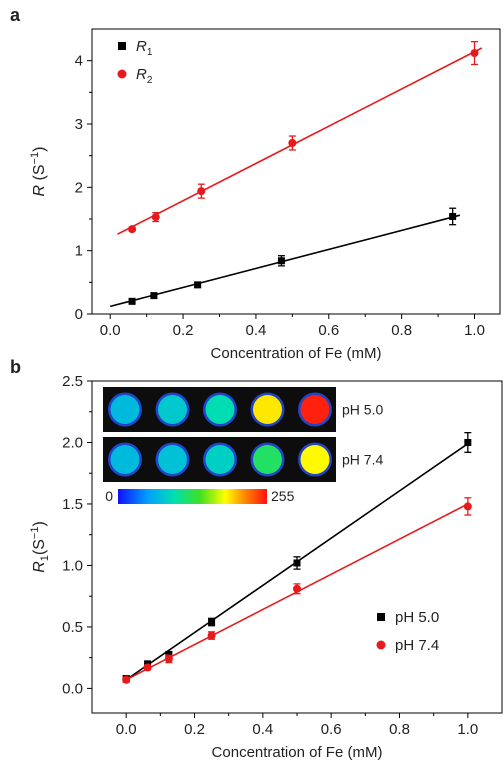  What do you see at coordinates (109, 496) in the screenshot?
I see `colorbar-min-label: 0` at bounding box center [109, 496].